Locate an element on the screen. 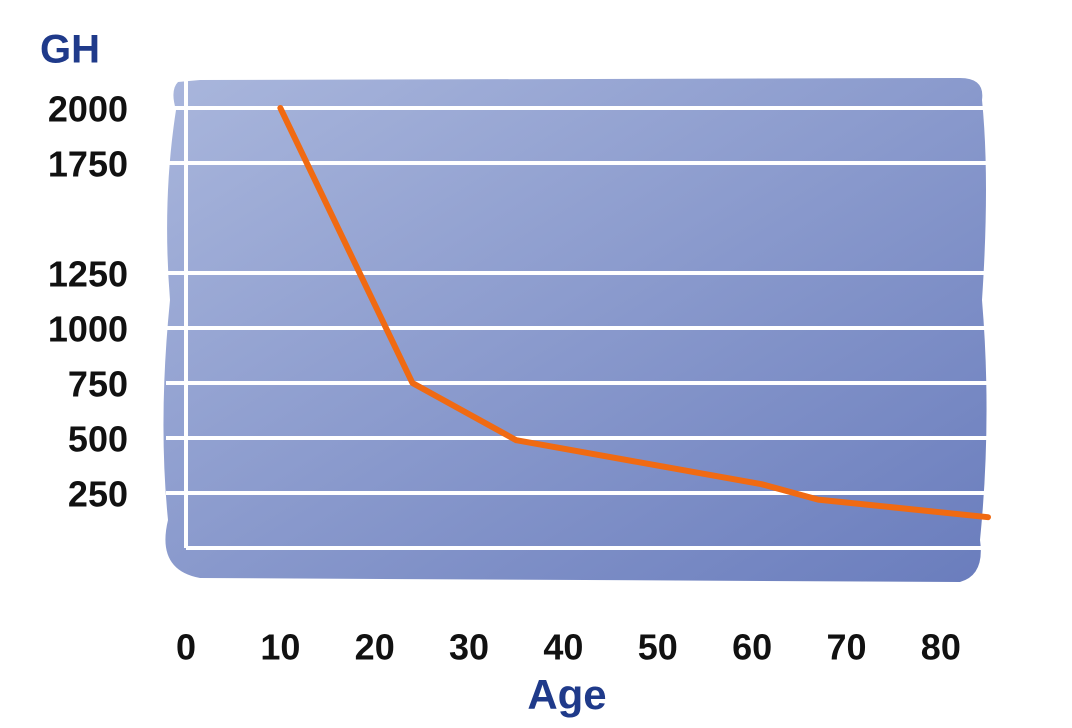 This screenshot has width=1072, height=728. x-tick-label: 40 is located at coordinates (563, 647).